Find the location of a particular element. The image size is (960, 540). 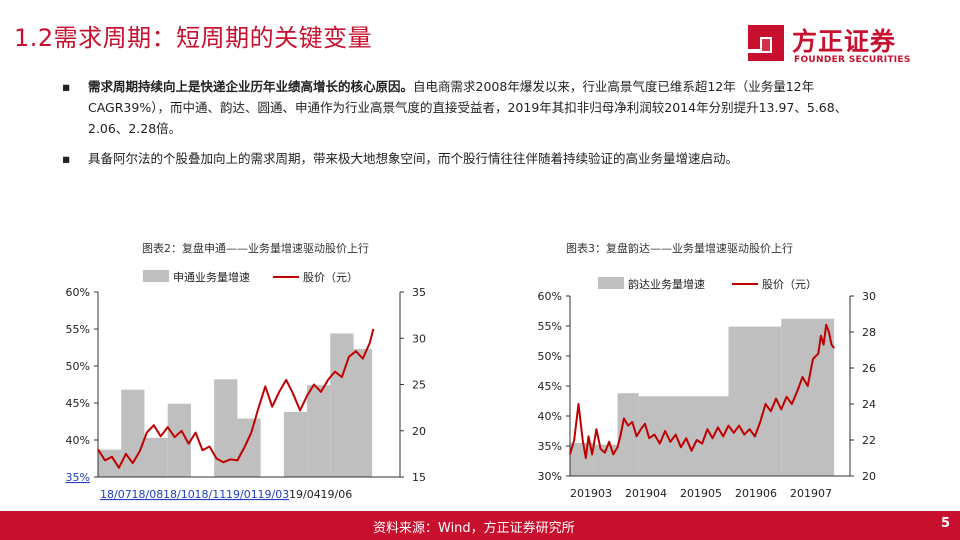

y-tick-label-right: 15 is located at coordinates (419, 477).